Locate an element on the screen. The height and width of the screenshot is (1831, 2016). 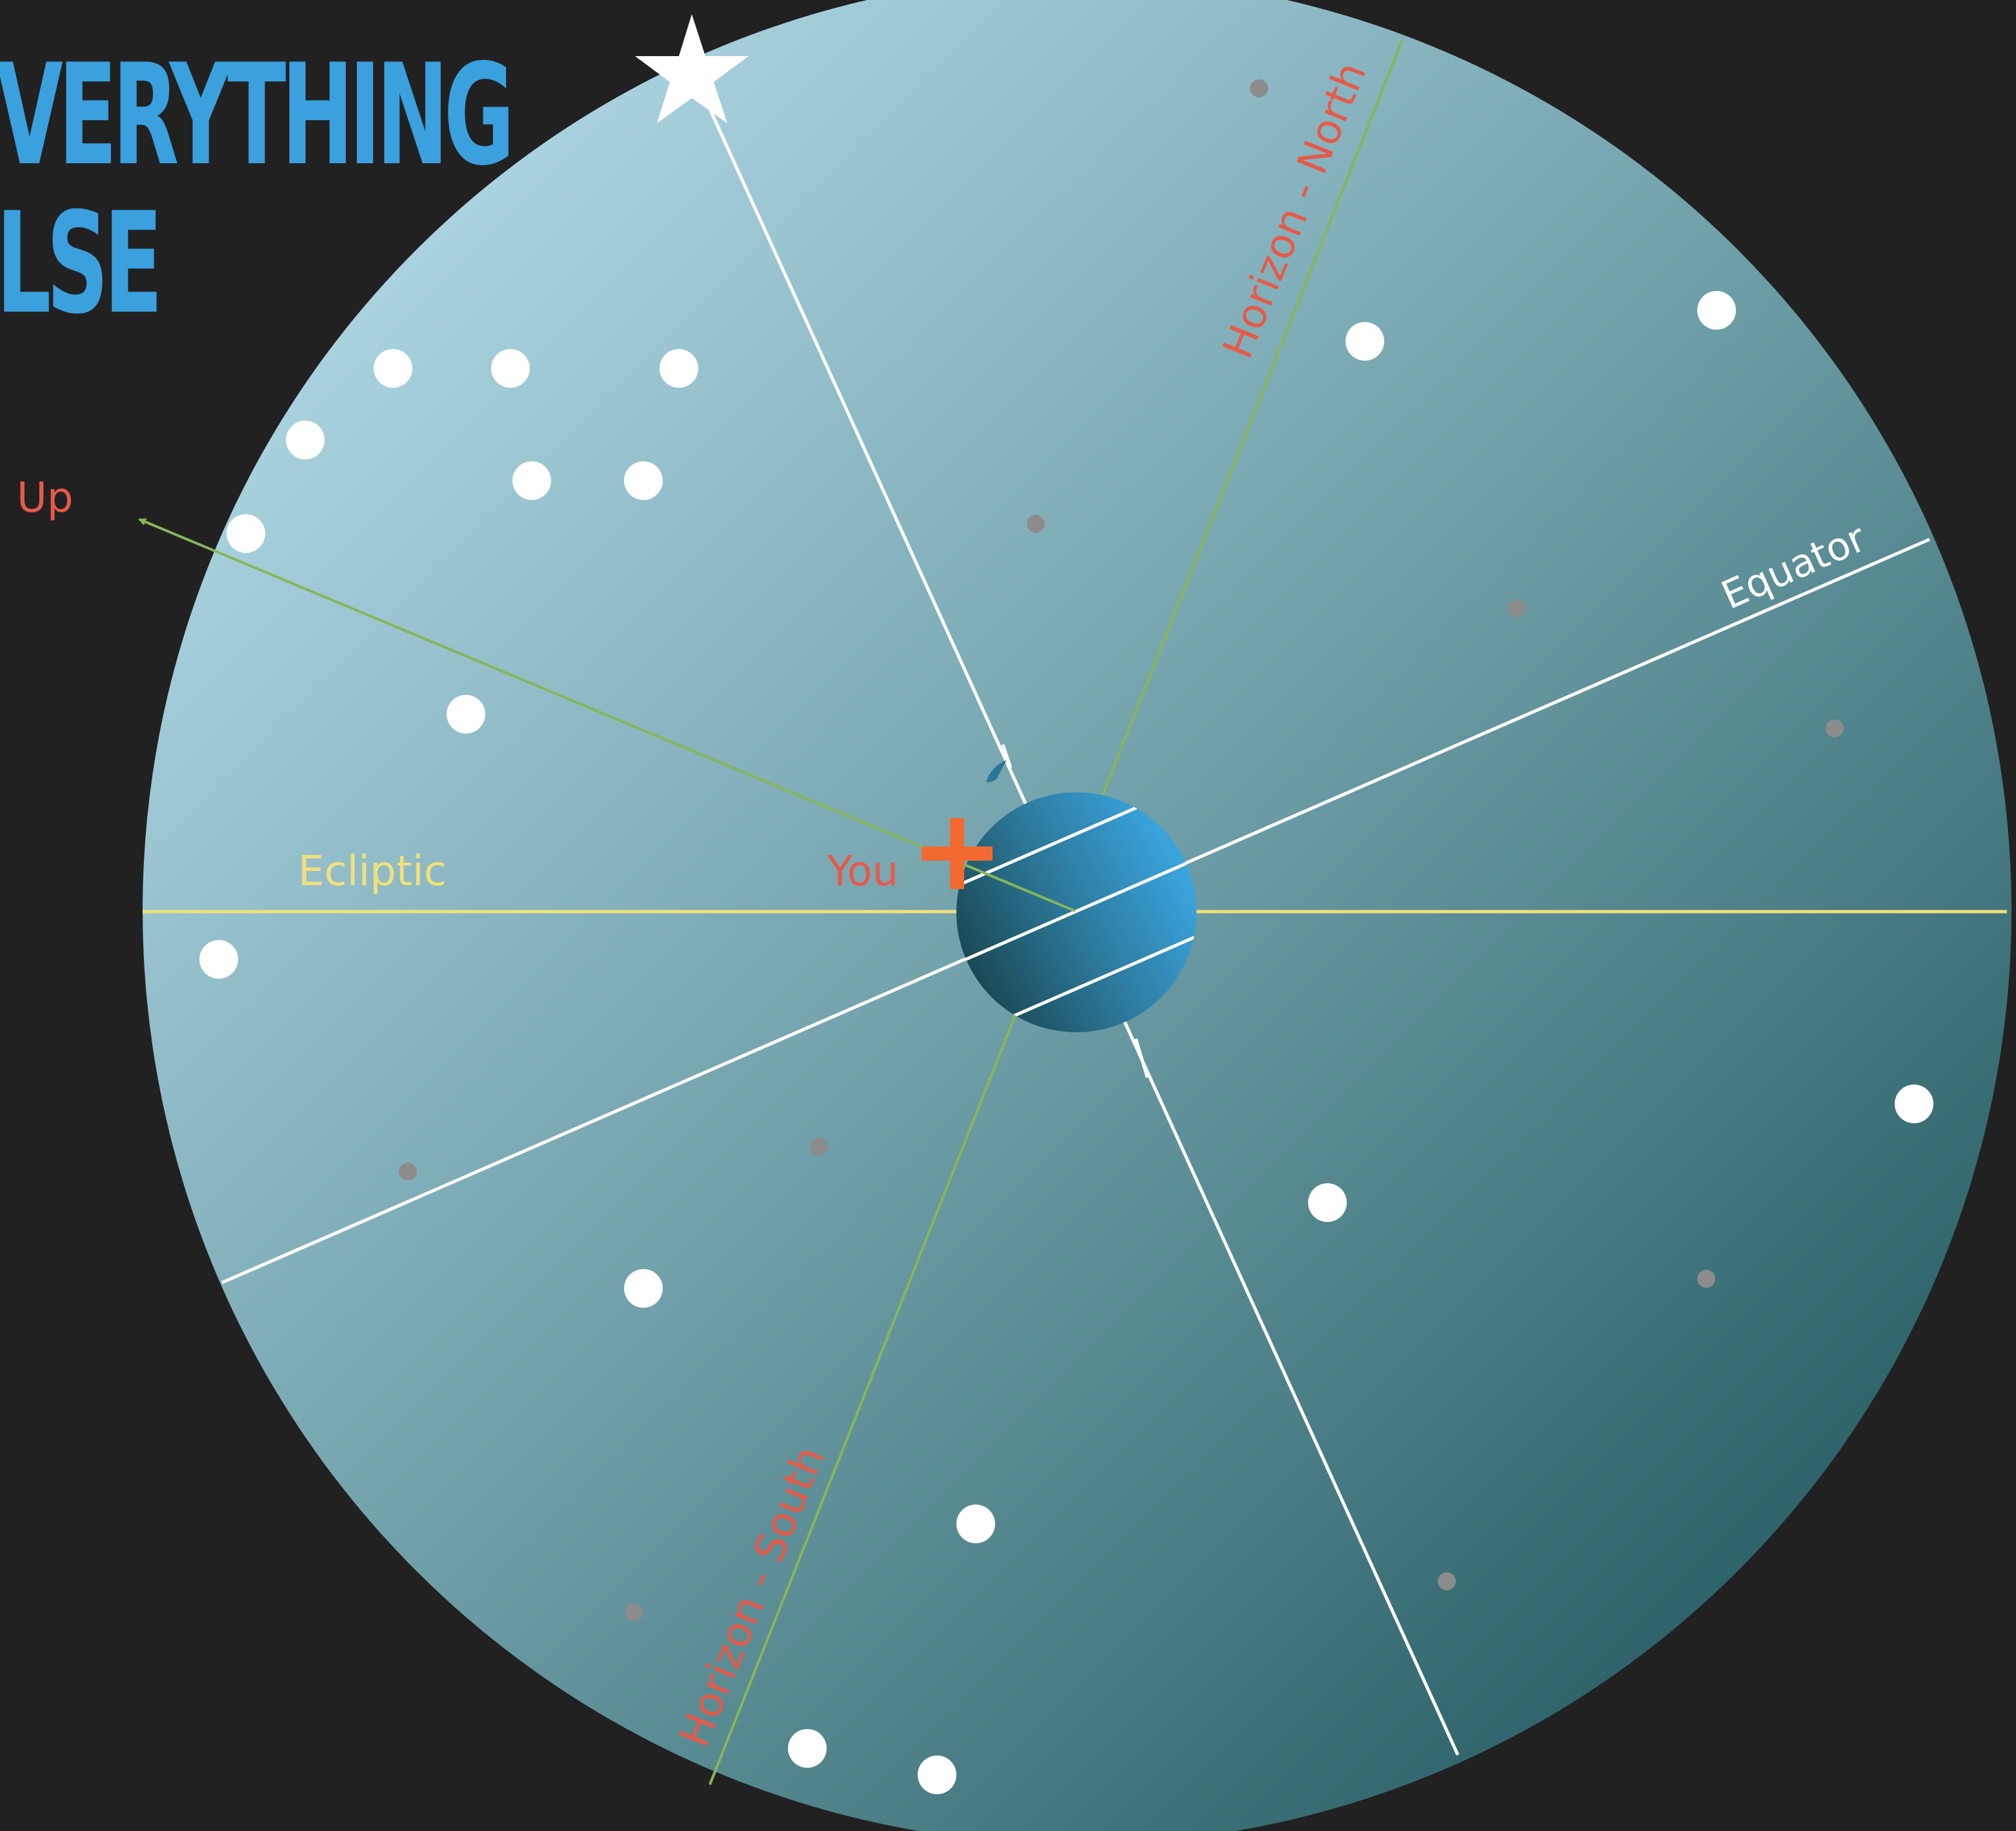
you-label: You is located at coordinates (862, 871).